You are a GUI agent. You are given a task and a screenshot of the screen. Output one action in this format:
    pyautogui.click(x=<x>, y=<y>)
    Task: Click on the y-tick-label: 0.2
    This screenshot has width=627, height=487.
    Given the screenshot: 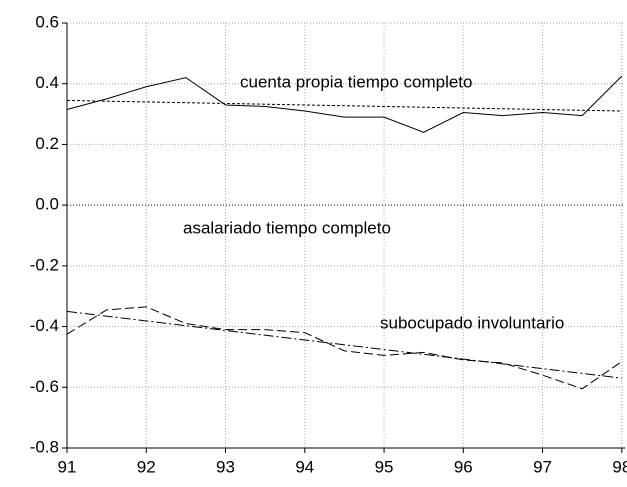 What is the action you would take?
    pyautogui.click(x=47, y=143)
    